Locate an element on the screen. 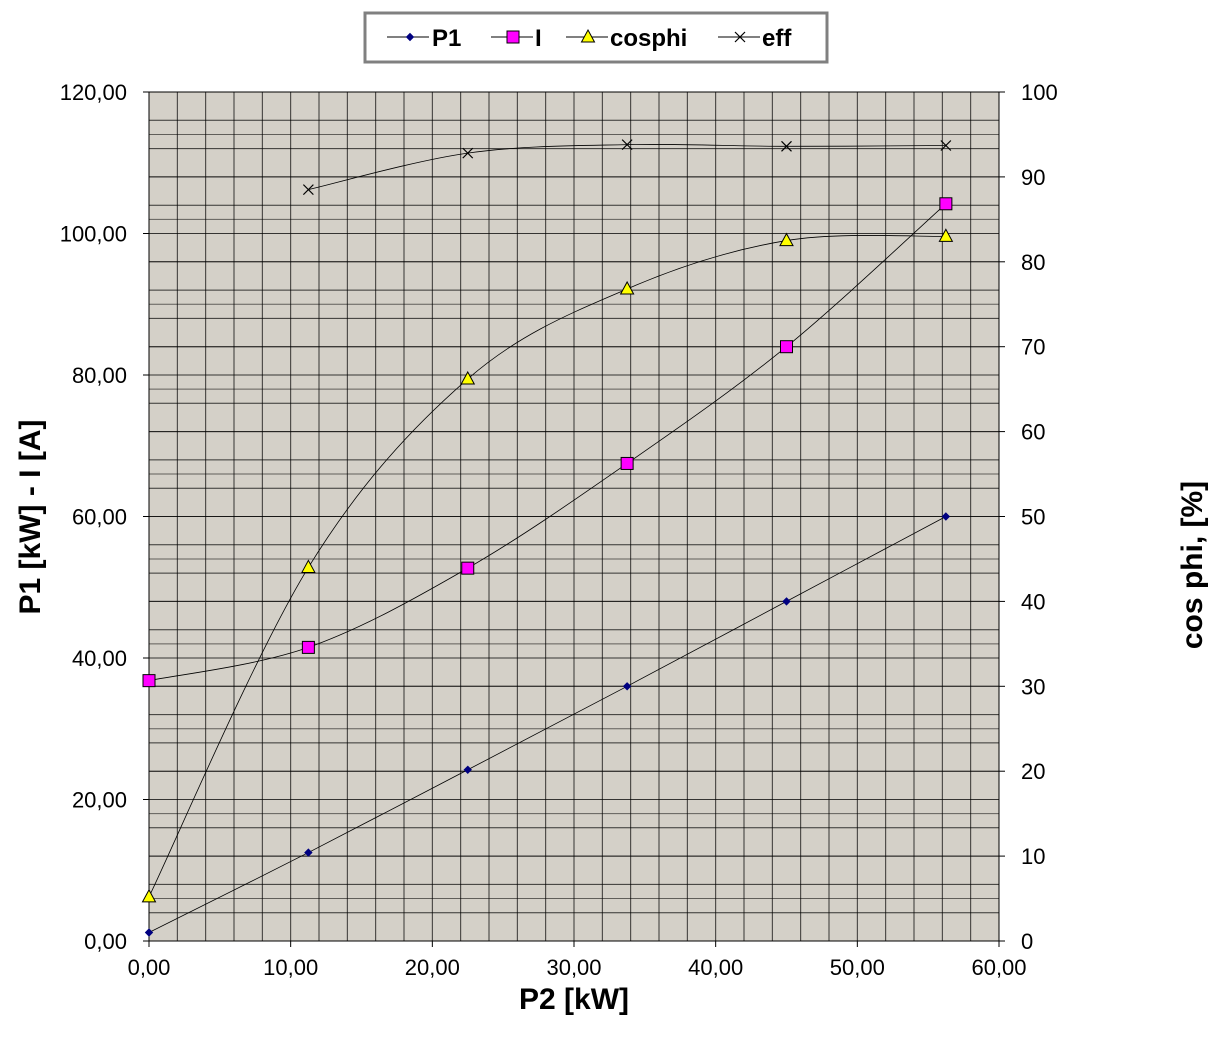 The height and width of the screenshot is (1039, 1211). y-right-tick-label: 80 is located at coordinates (1033, 262).